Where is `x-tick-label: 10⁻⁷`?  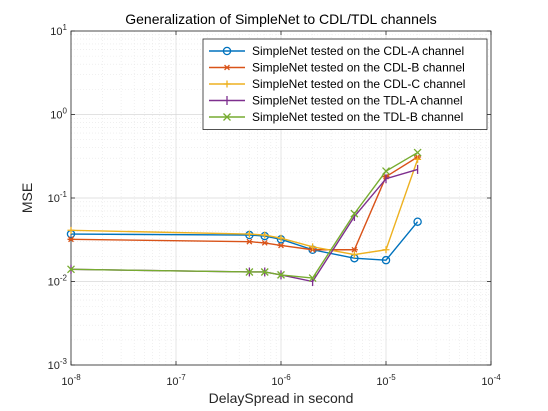 x-tick-label: 10⁻⁷ is located at coordinates (176, 380).